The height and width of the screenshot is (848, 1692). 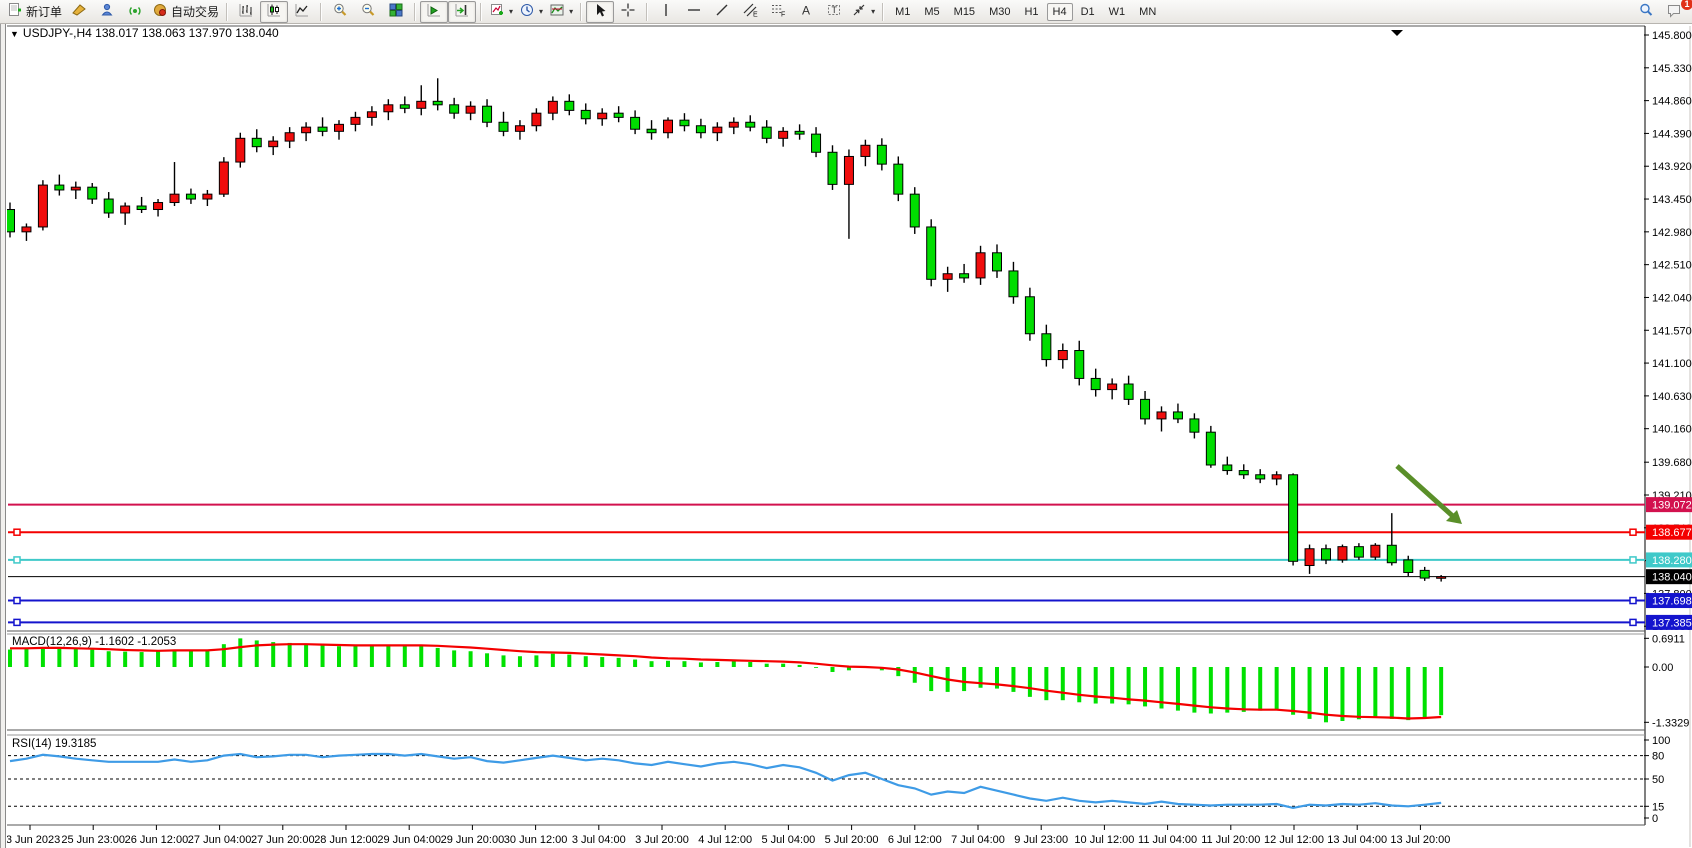 What do you see at coordinates (3, 436) in the screenshot?
I see `window-left-edge` at bounding box center [3, 436].